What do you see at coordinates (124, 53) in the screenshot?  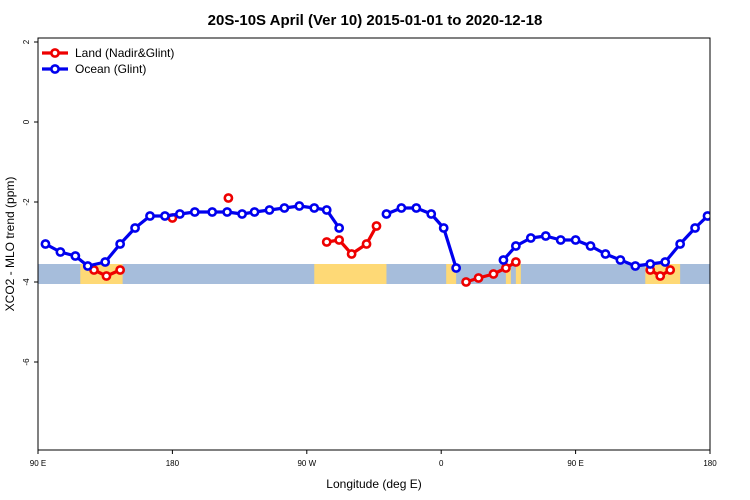 I see `legend-entry-label: Land (Nadir&Glint)` at bounding box center [124, 53].